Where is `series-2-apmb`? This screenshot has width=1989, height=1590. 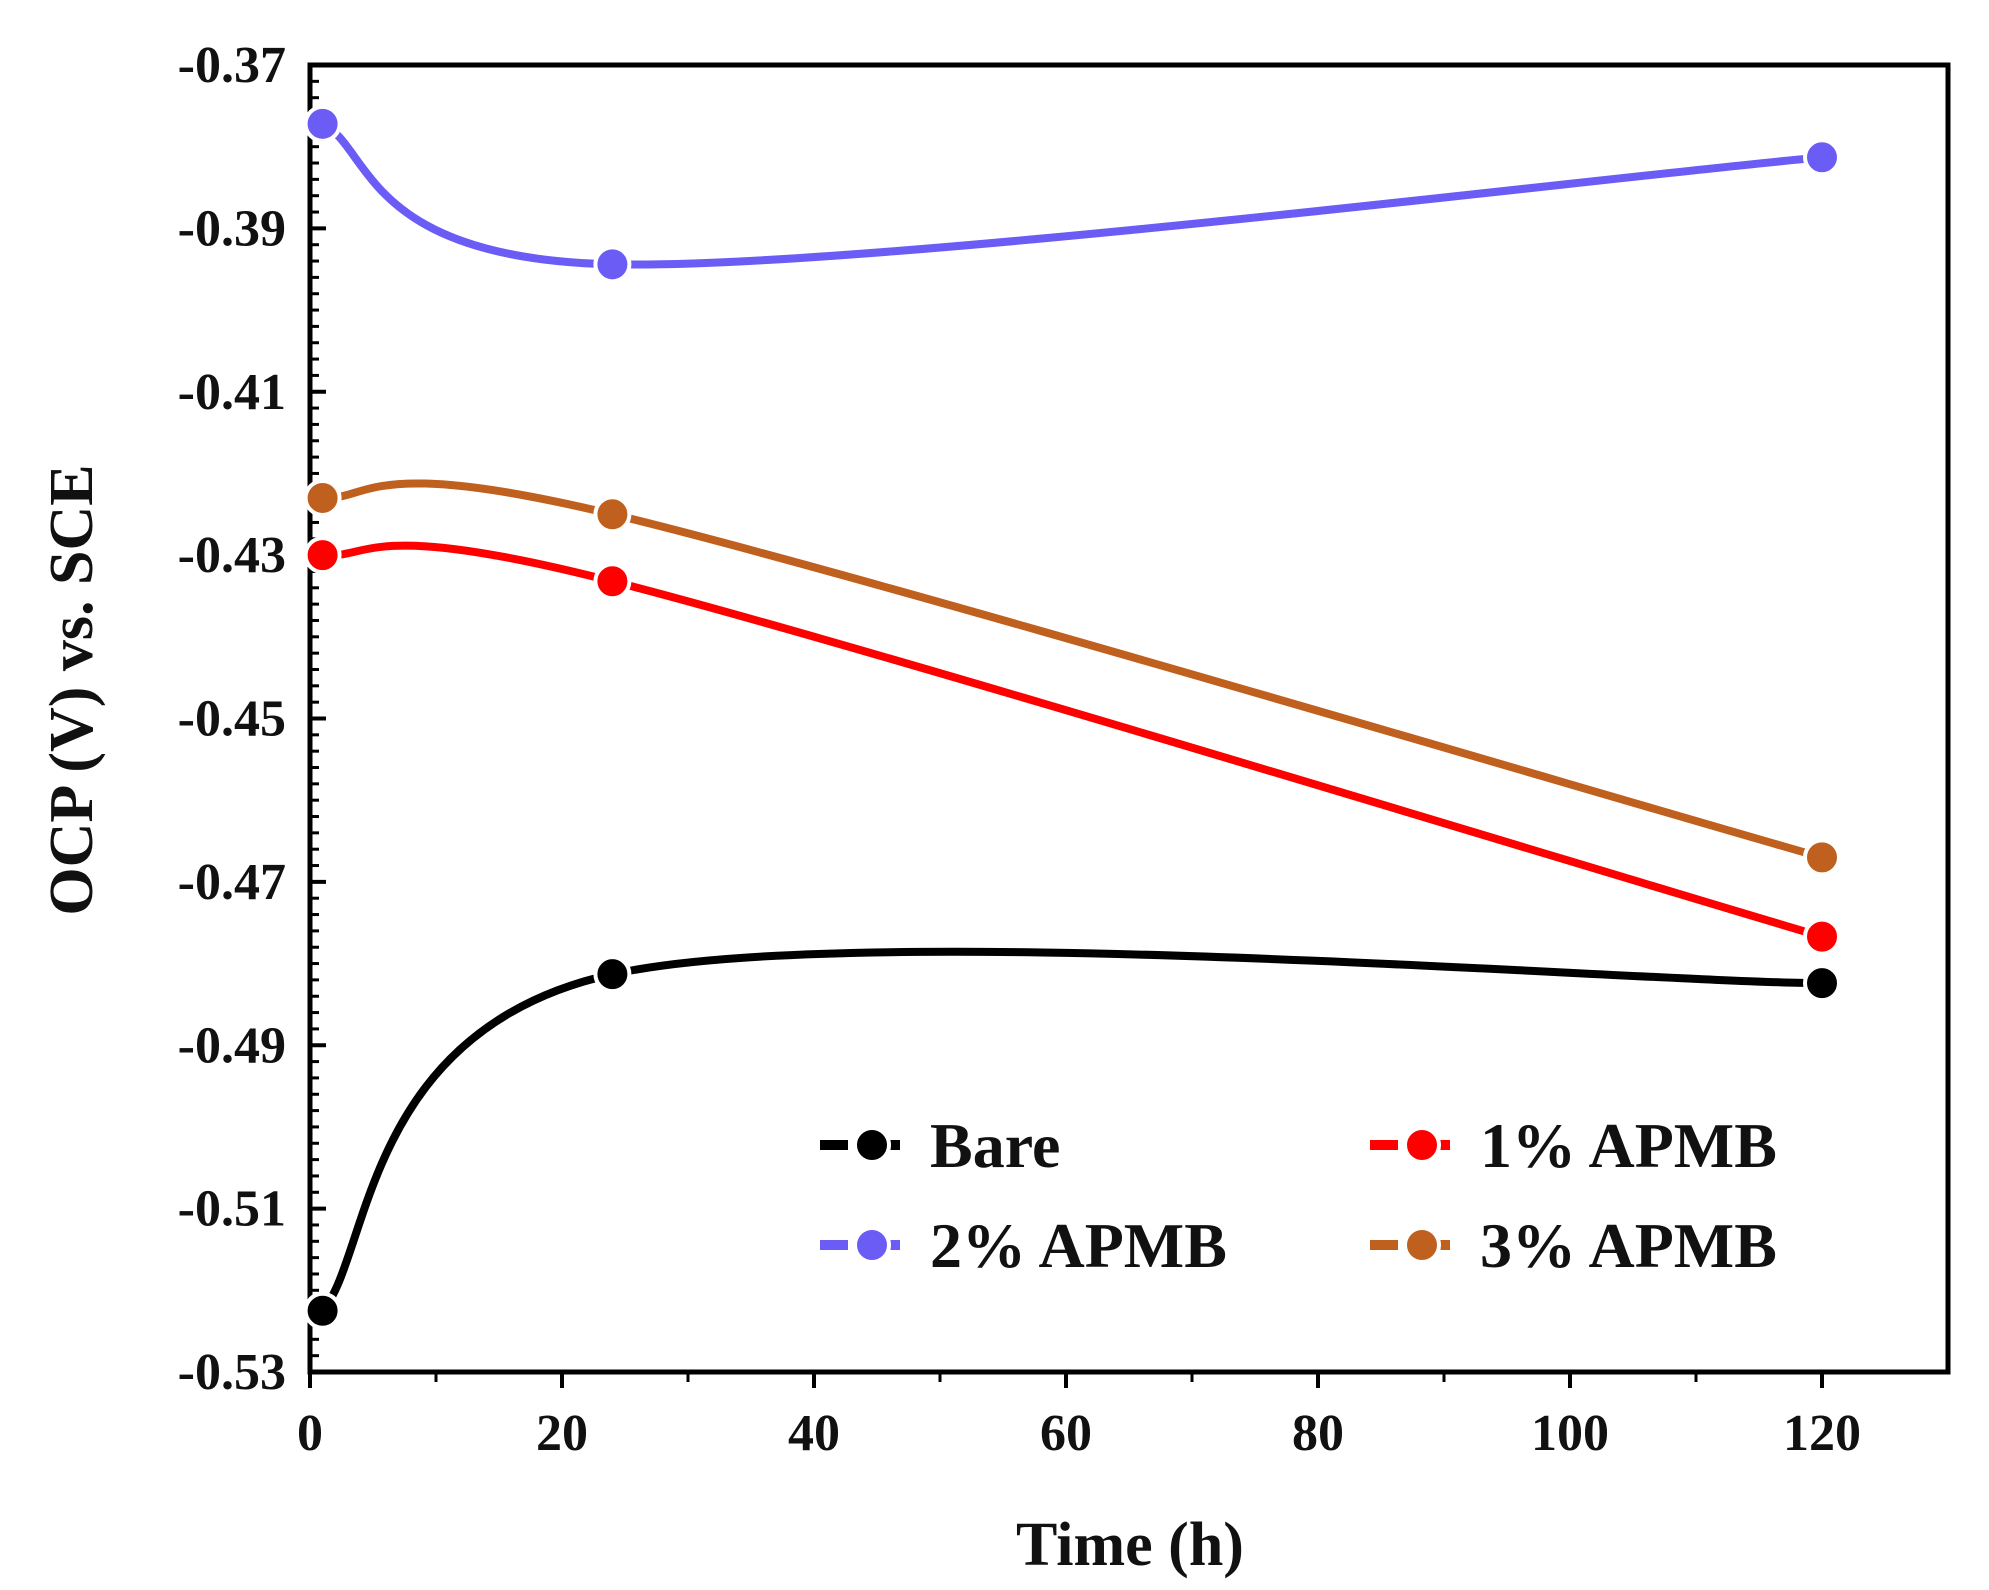
series-2-apmb is located at coordinates (1072, 194).